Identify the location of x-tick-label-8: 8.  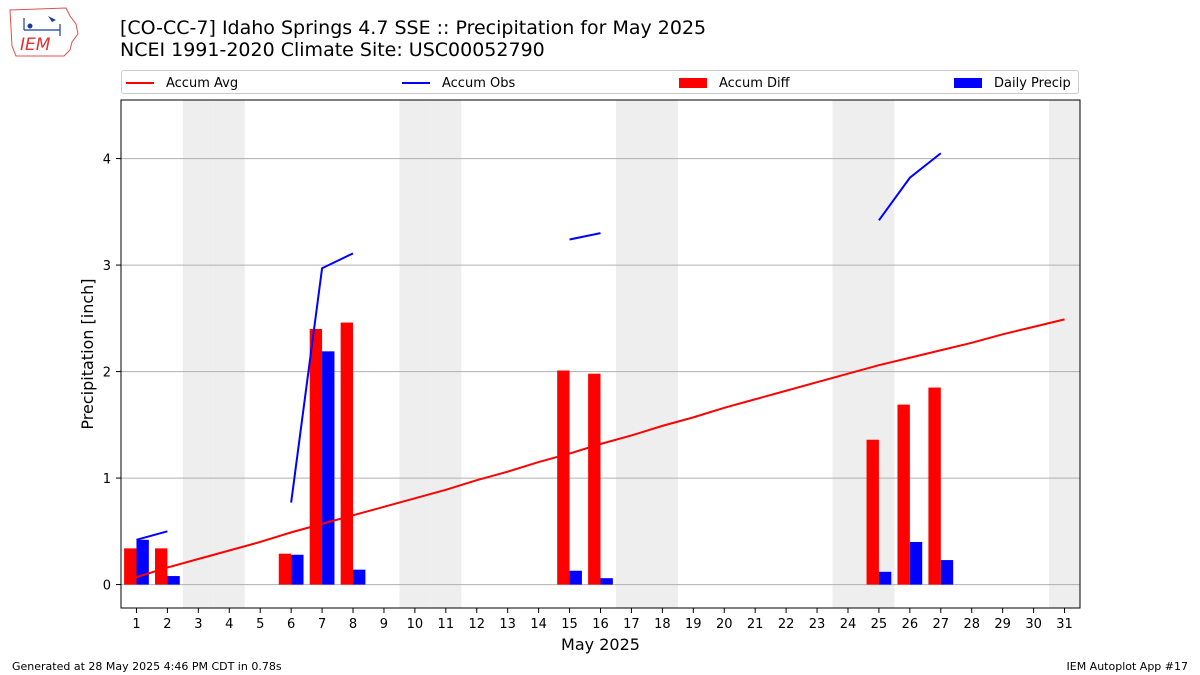
(353, 624).